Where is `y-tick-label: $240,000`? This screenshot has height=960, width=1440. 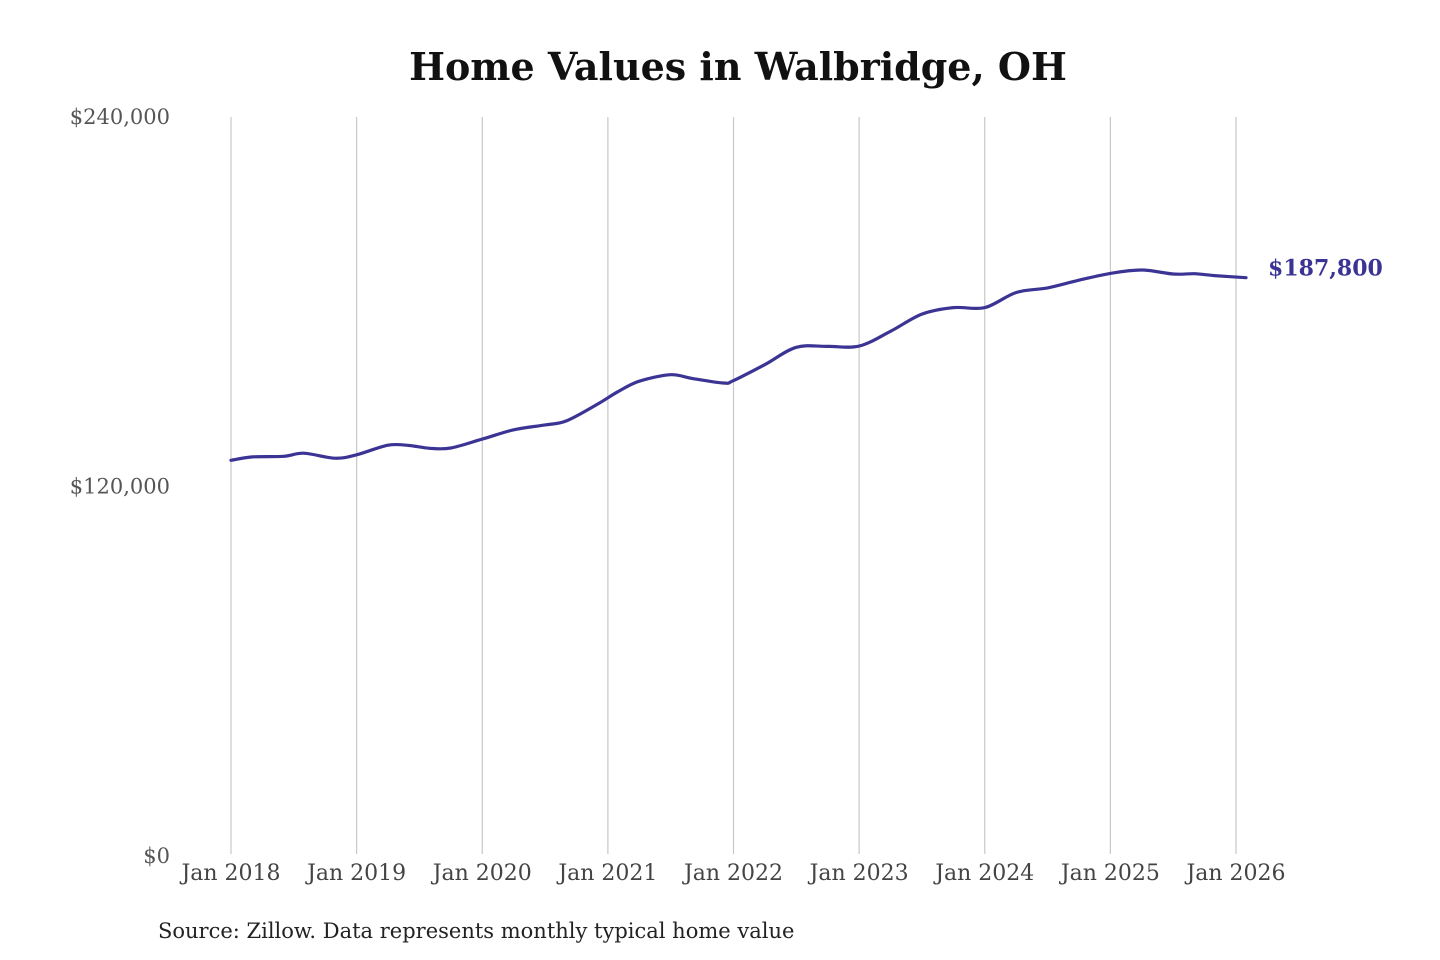 y-tick-label: $240,000 is located at coordinates (120, 117).